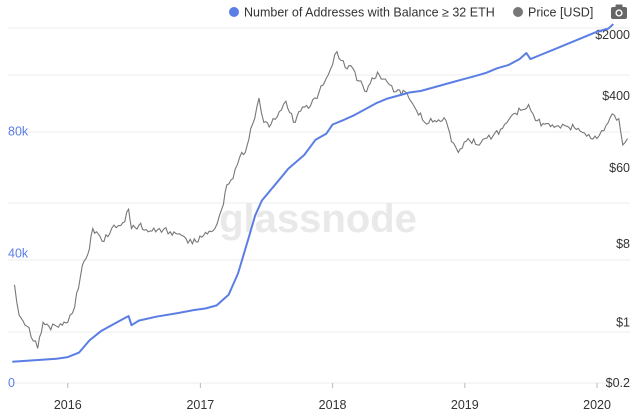 Image resolution: width=640 pixels, height=419 pixels. What do you see at coordinates (11, 383) in the screenshot?
I see `left-tick-label: 0` at bounding box center [11, 383].